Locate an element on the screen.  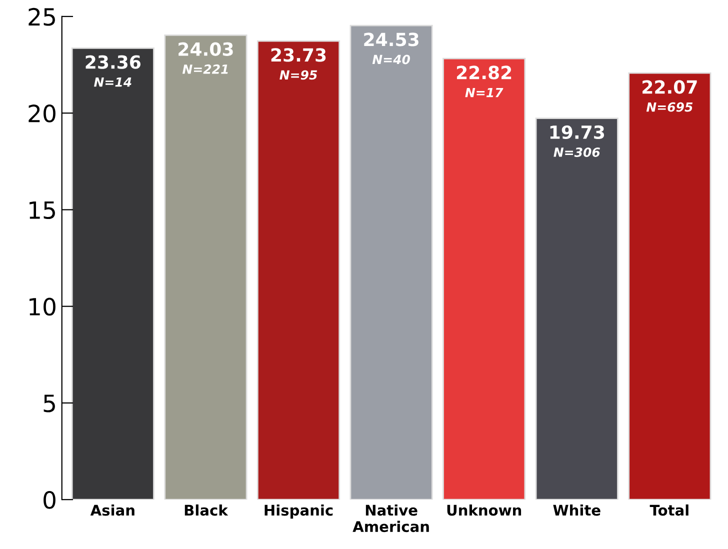
data-label: 22.82 is located at coordinates (484, 73).